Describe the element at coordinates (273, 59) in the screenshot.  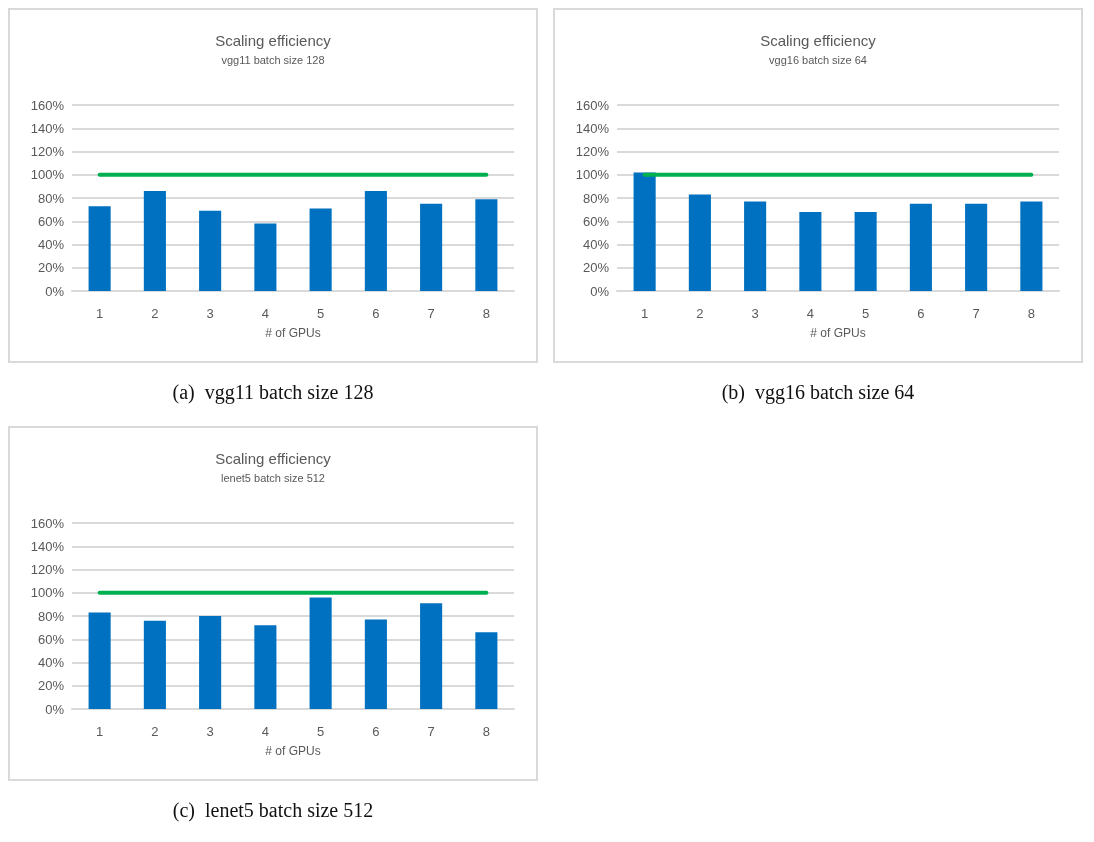
I see `chart-subtitle: vgg11 batch size 128` at that location.